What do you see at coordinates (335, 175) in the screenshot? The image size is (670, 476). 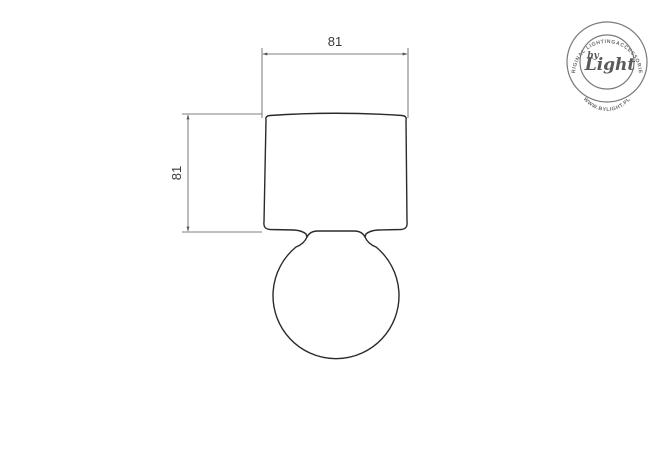 I see `lamp-holder-outline` at bounding box center [335, 175].